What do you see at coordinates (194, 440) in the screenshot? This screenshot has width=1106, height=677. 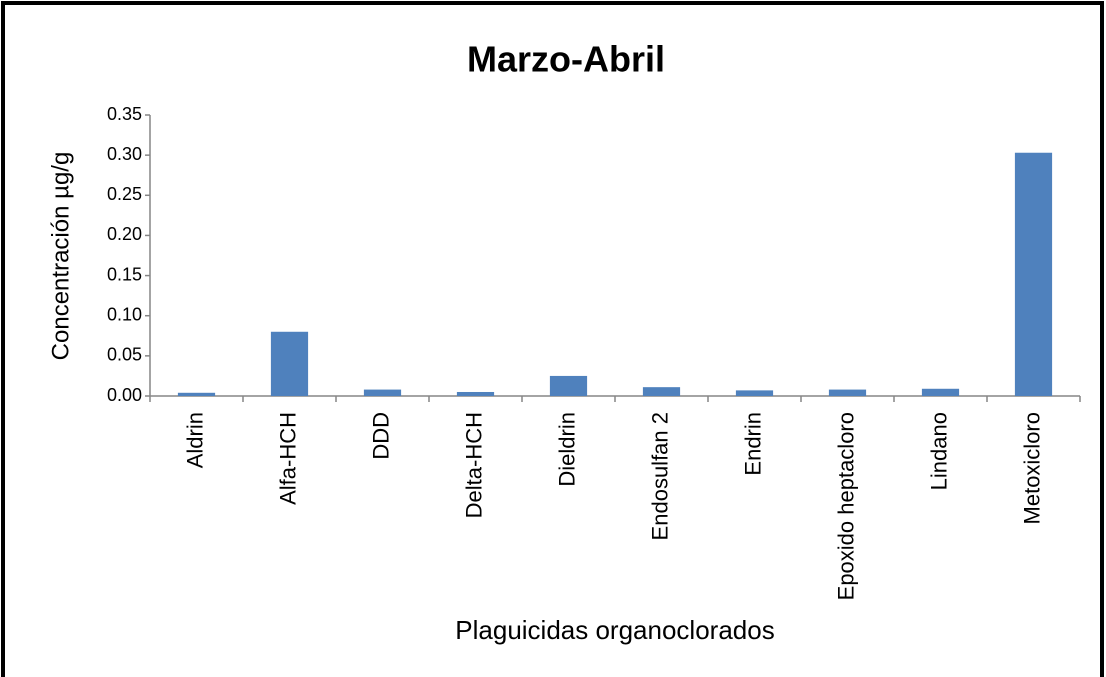 I see `x-tick-label: Aldrin` at bounding box center [194, 440].